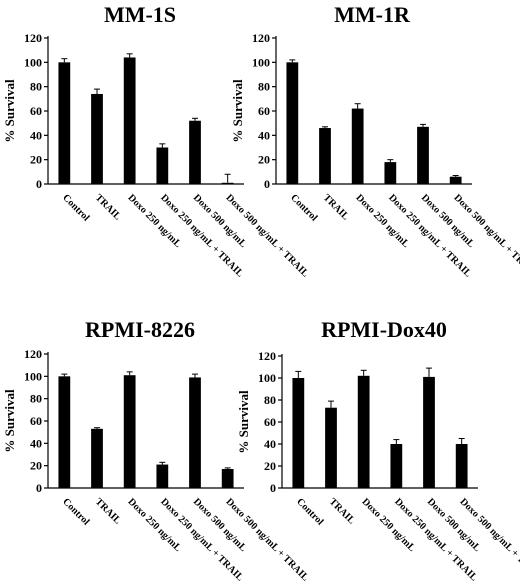 The width and height of the screenshot is (520, 584). Describe the element at coordinates (140, 14) in the screenshot. I see `chart-title: MM-1S` at that location.